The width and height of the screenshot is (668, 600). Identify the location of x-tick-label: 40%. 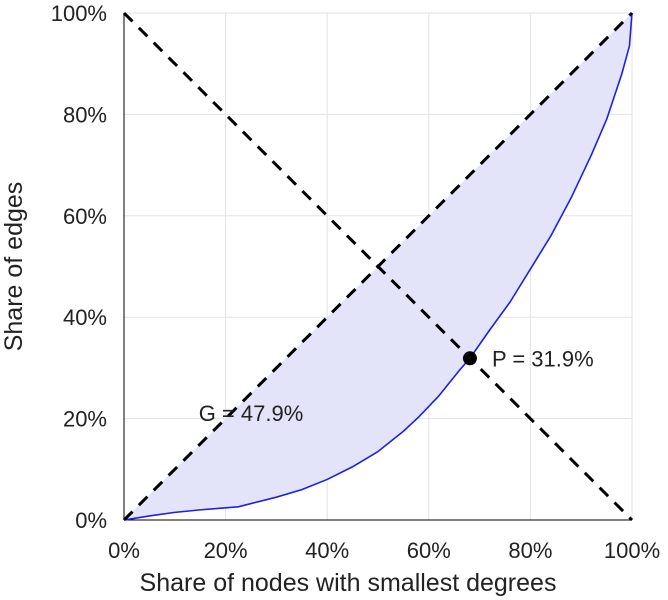
(327, 550).